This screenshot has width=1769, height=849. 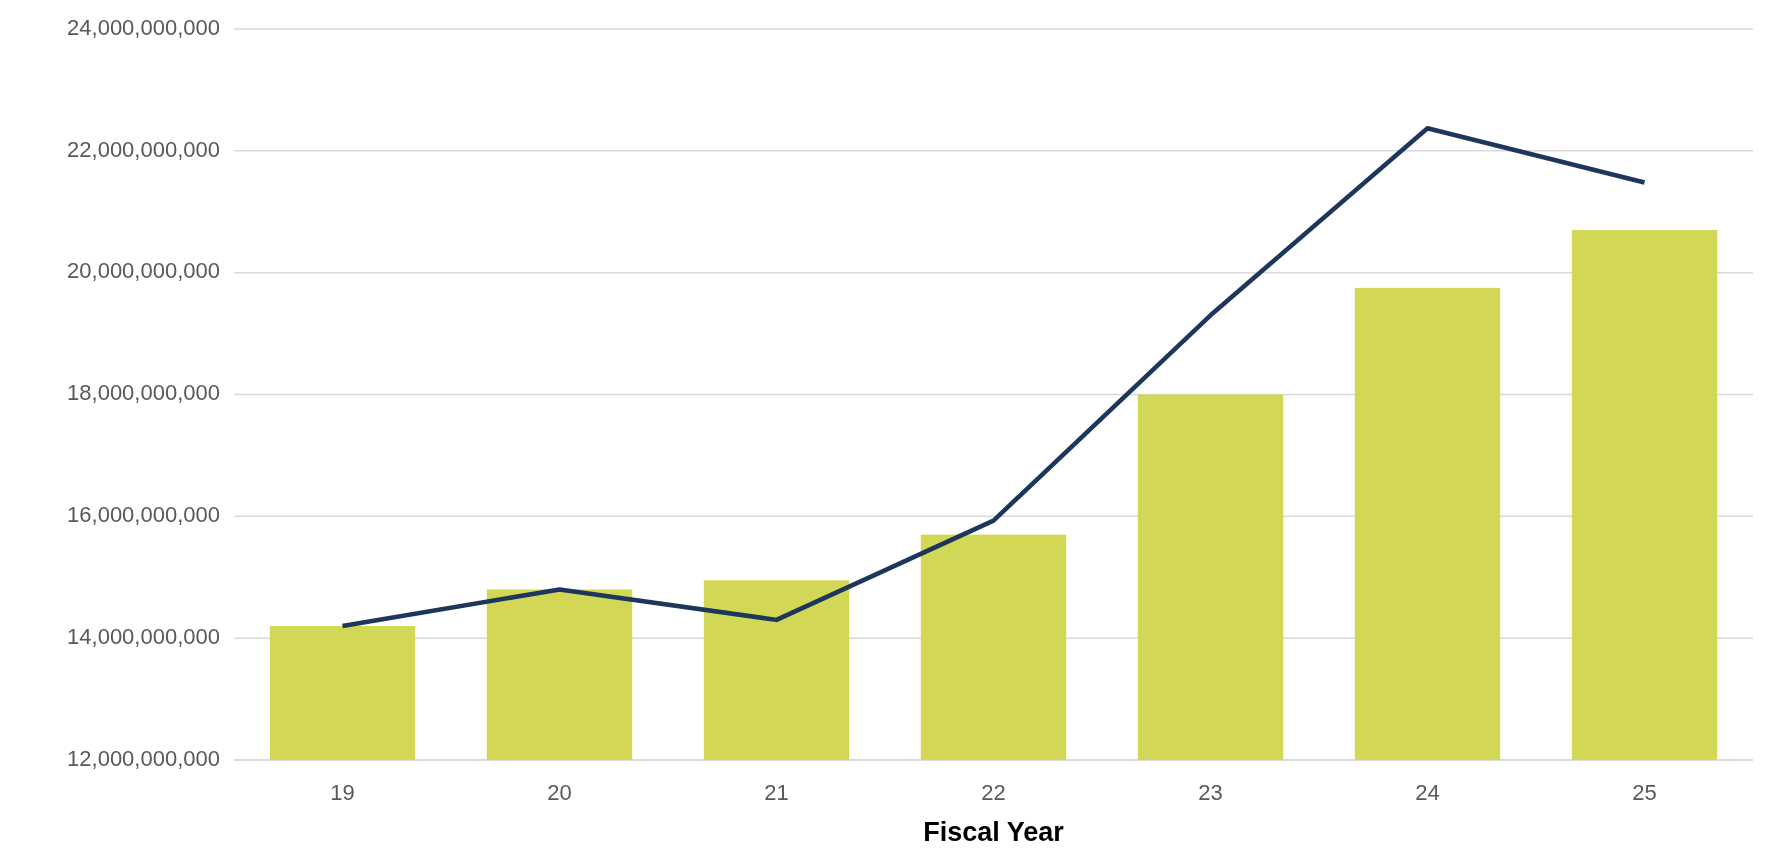 What do you see at coordinates (994, 832) in the screenshot?
I see `x-axis-title: Fiscal Year` at bounding box center [994, 832].